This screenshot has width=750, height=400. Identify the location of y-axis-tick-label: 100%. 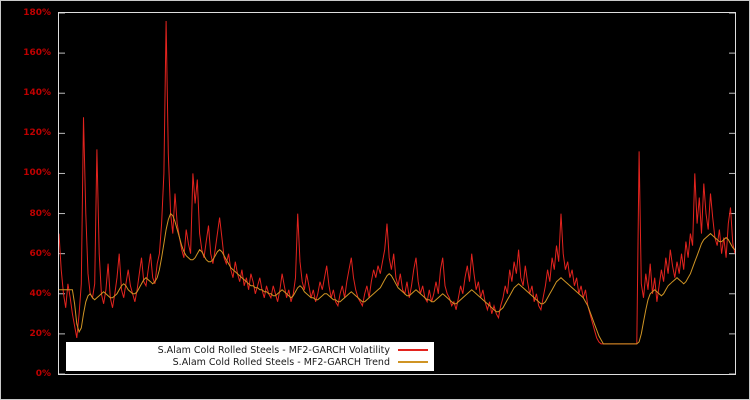
(37, 173).